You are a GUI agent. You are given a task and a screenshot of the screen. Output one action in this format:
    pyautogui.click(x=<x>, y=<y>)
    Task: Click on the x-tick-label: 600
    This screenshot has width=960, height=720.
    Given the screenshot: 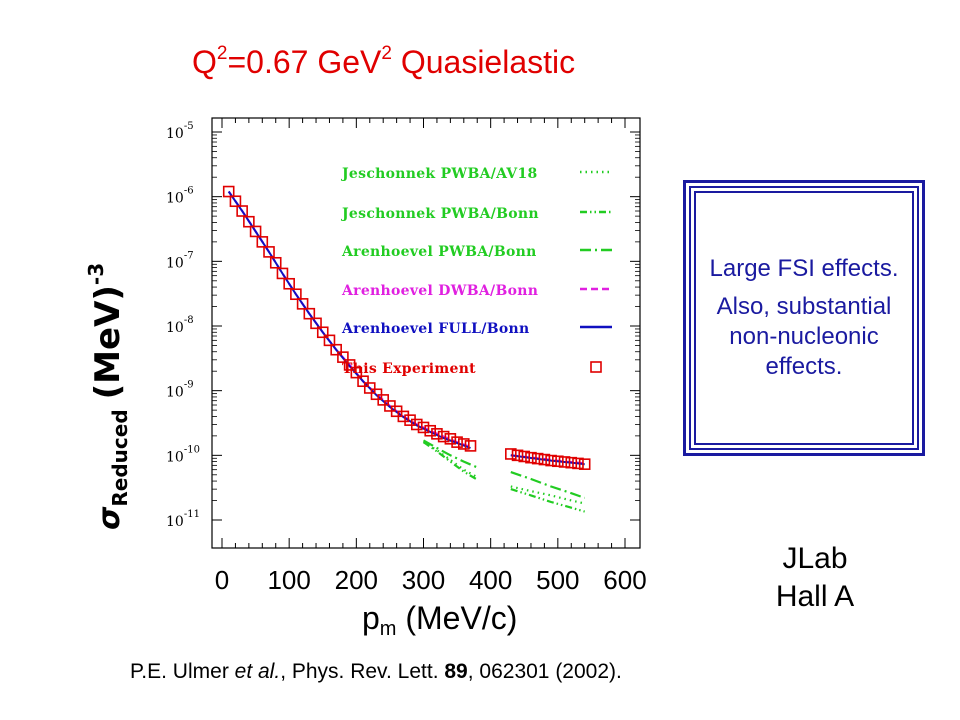 What is the action you would take?
    pyautogui.click(x=625, y=580)
    